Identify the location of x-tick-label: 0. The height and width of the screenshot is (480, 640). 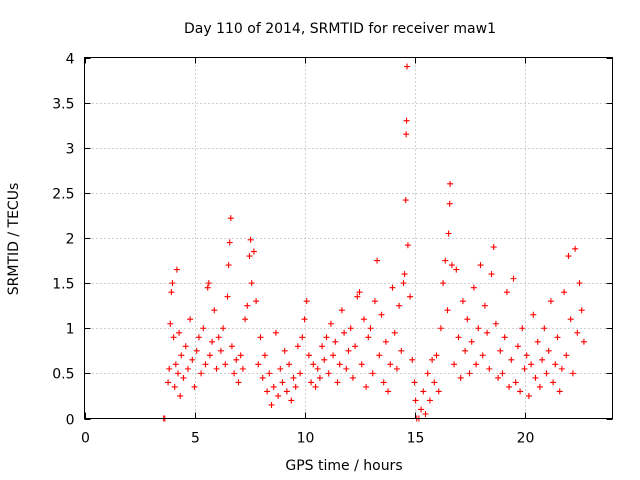
(85, 439).